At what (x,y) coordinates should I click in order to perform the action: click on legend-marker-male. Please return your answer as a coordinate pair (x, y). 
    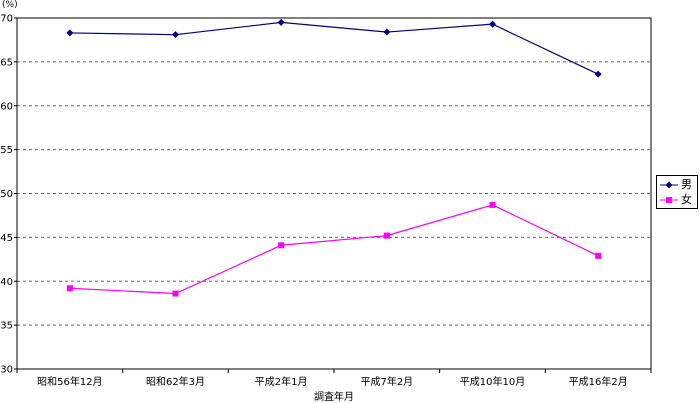
    Looking at the image, I should click on (669, 185).